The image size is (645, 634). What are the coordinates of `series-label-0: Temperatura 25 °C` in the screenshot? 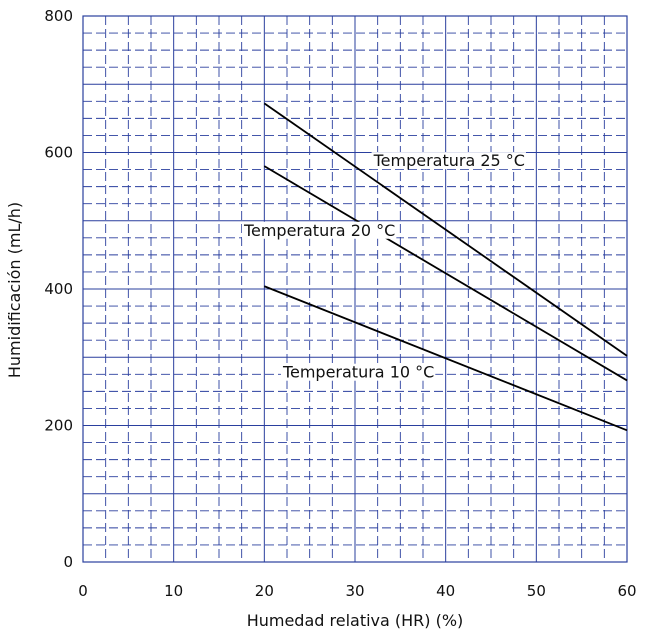 It's located at (449, 160).